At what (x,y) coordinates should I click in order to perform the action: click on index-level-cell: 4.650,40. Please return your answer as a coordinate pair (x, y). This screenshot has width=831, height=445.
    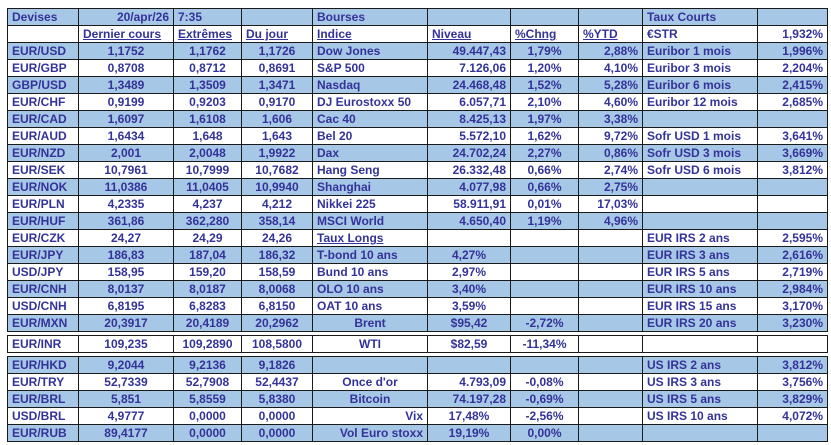
    Looking at the image, I should click on (469, 221).